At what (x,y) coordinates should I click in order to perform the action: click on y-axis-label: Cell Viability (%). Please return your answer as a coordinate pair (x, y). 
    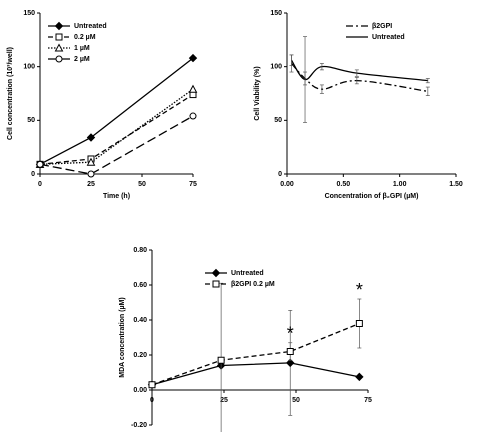
    Looking at the image, I should click on (257, 93).